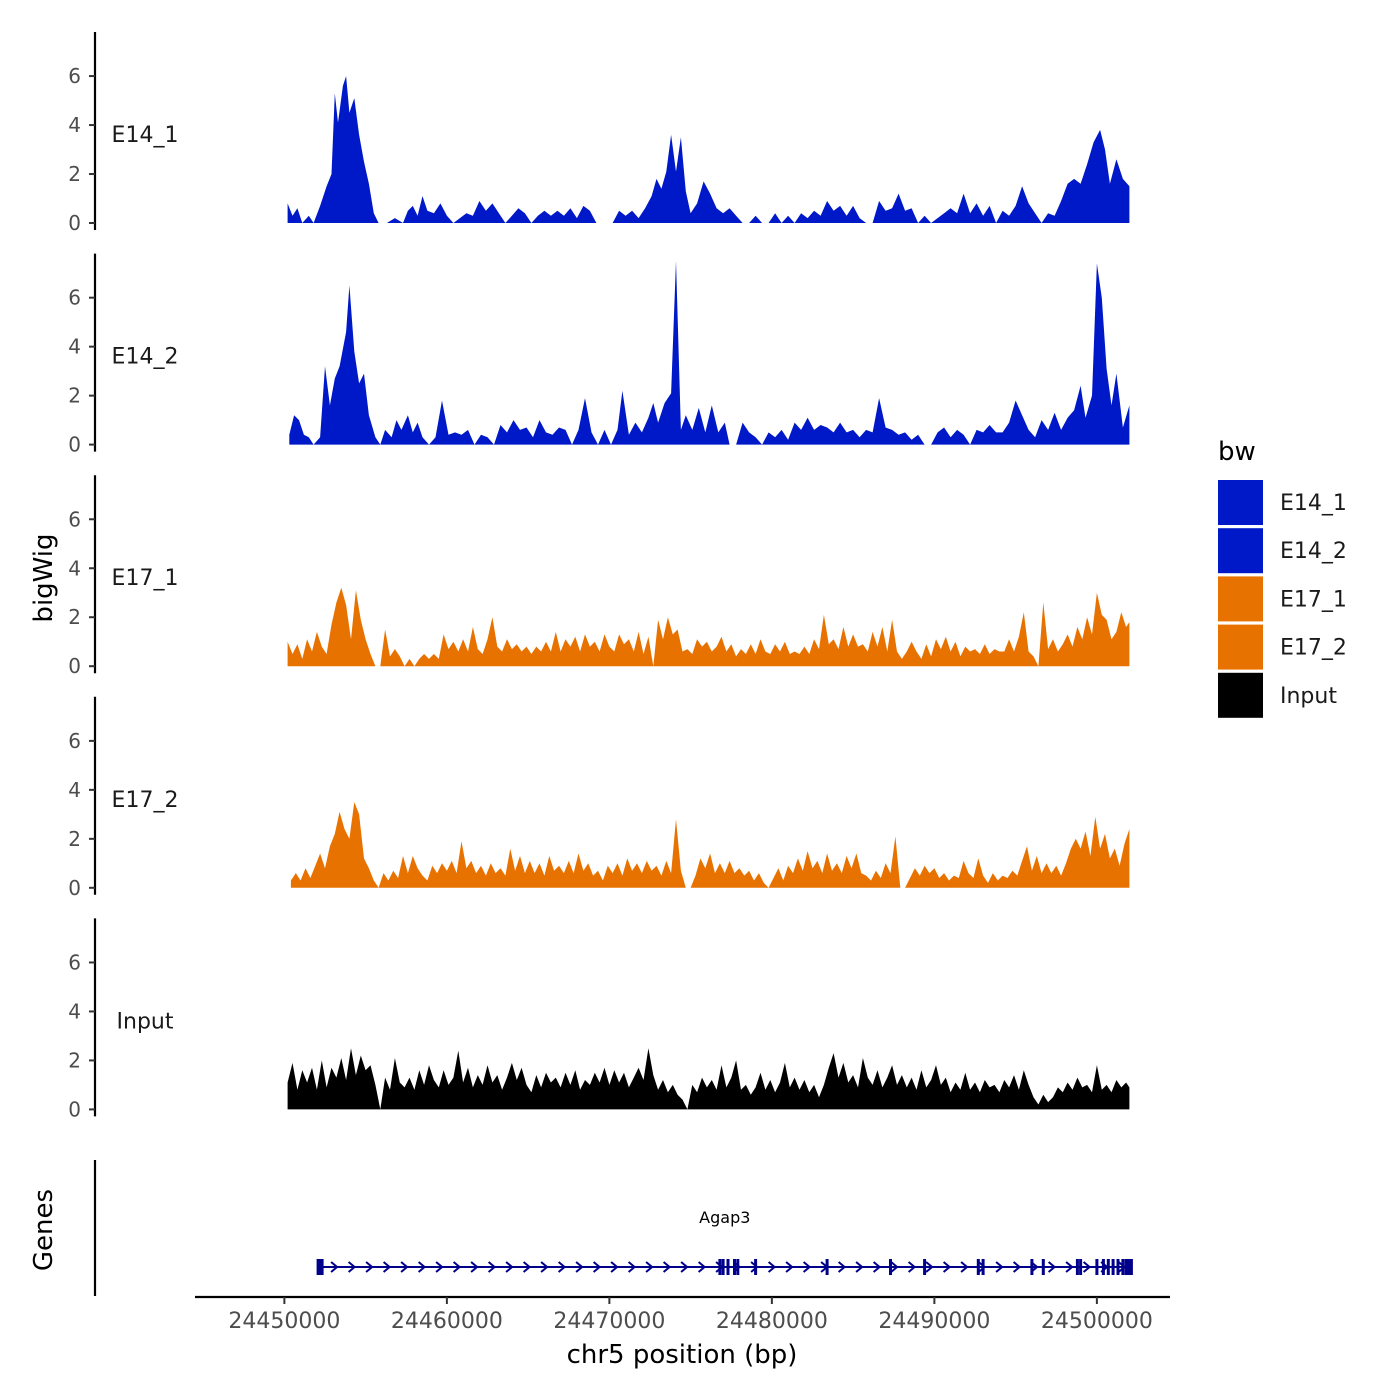  Describe the element at coordinates (1097, 1321) in the screenshot. I see `x-tick-label: 24500000` at that location.